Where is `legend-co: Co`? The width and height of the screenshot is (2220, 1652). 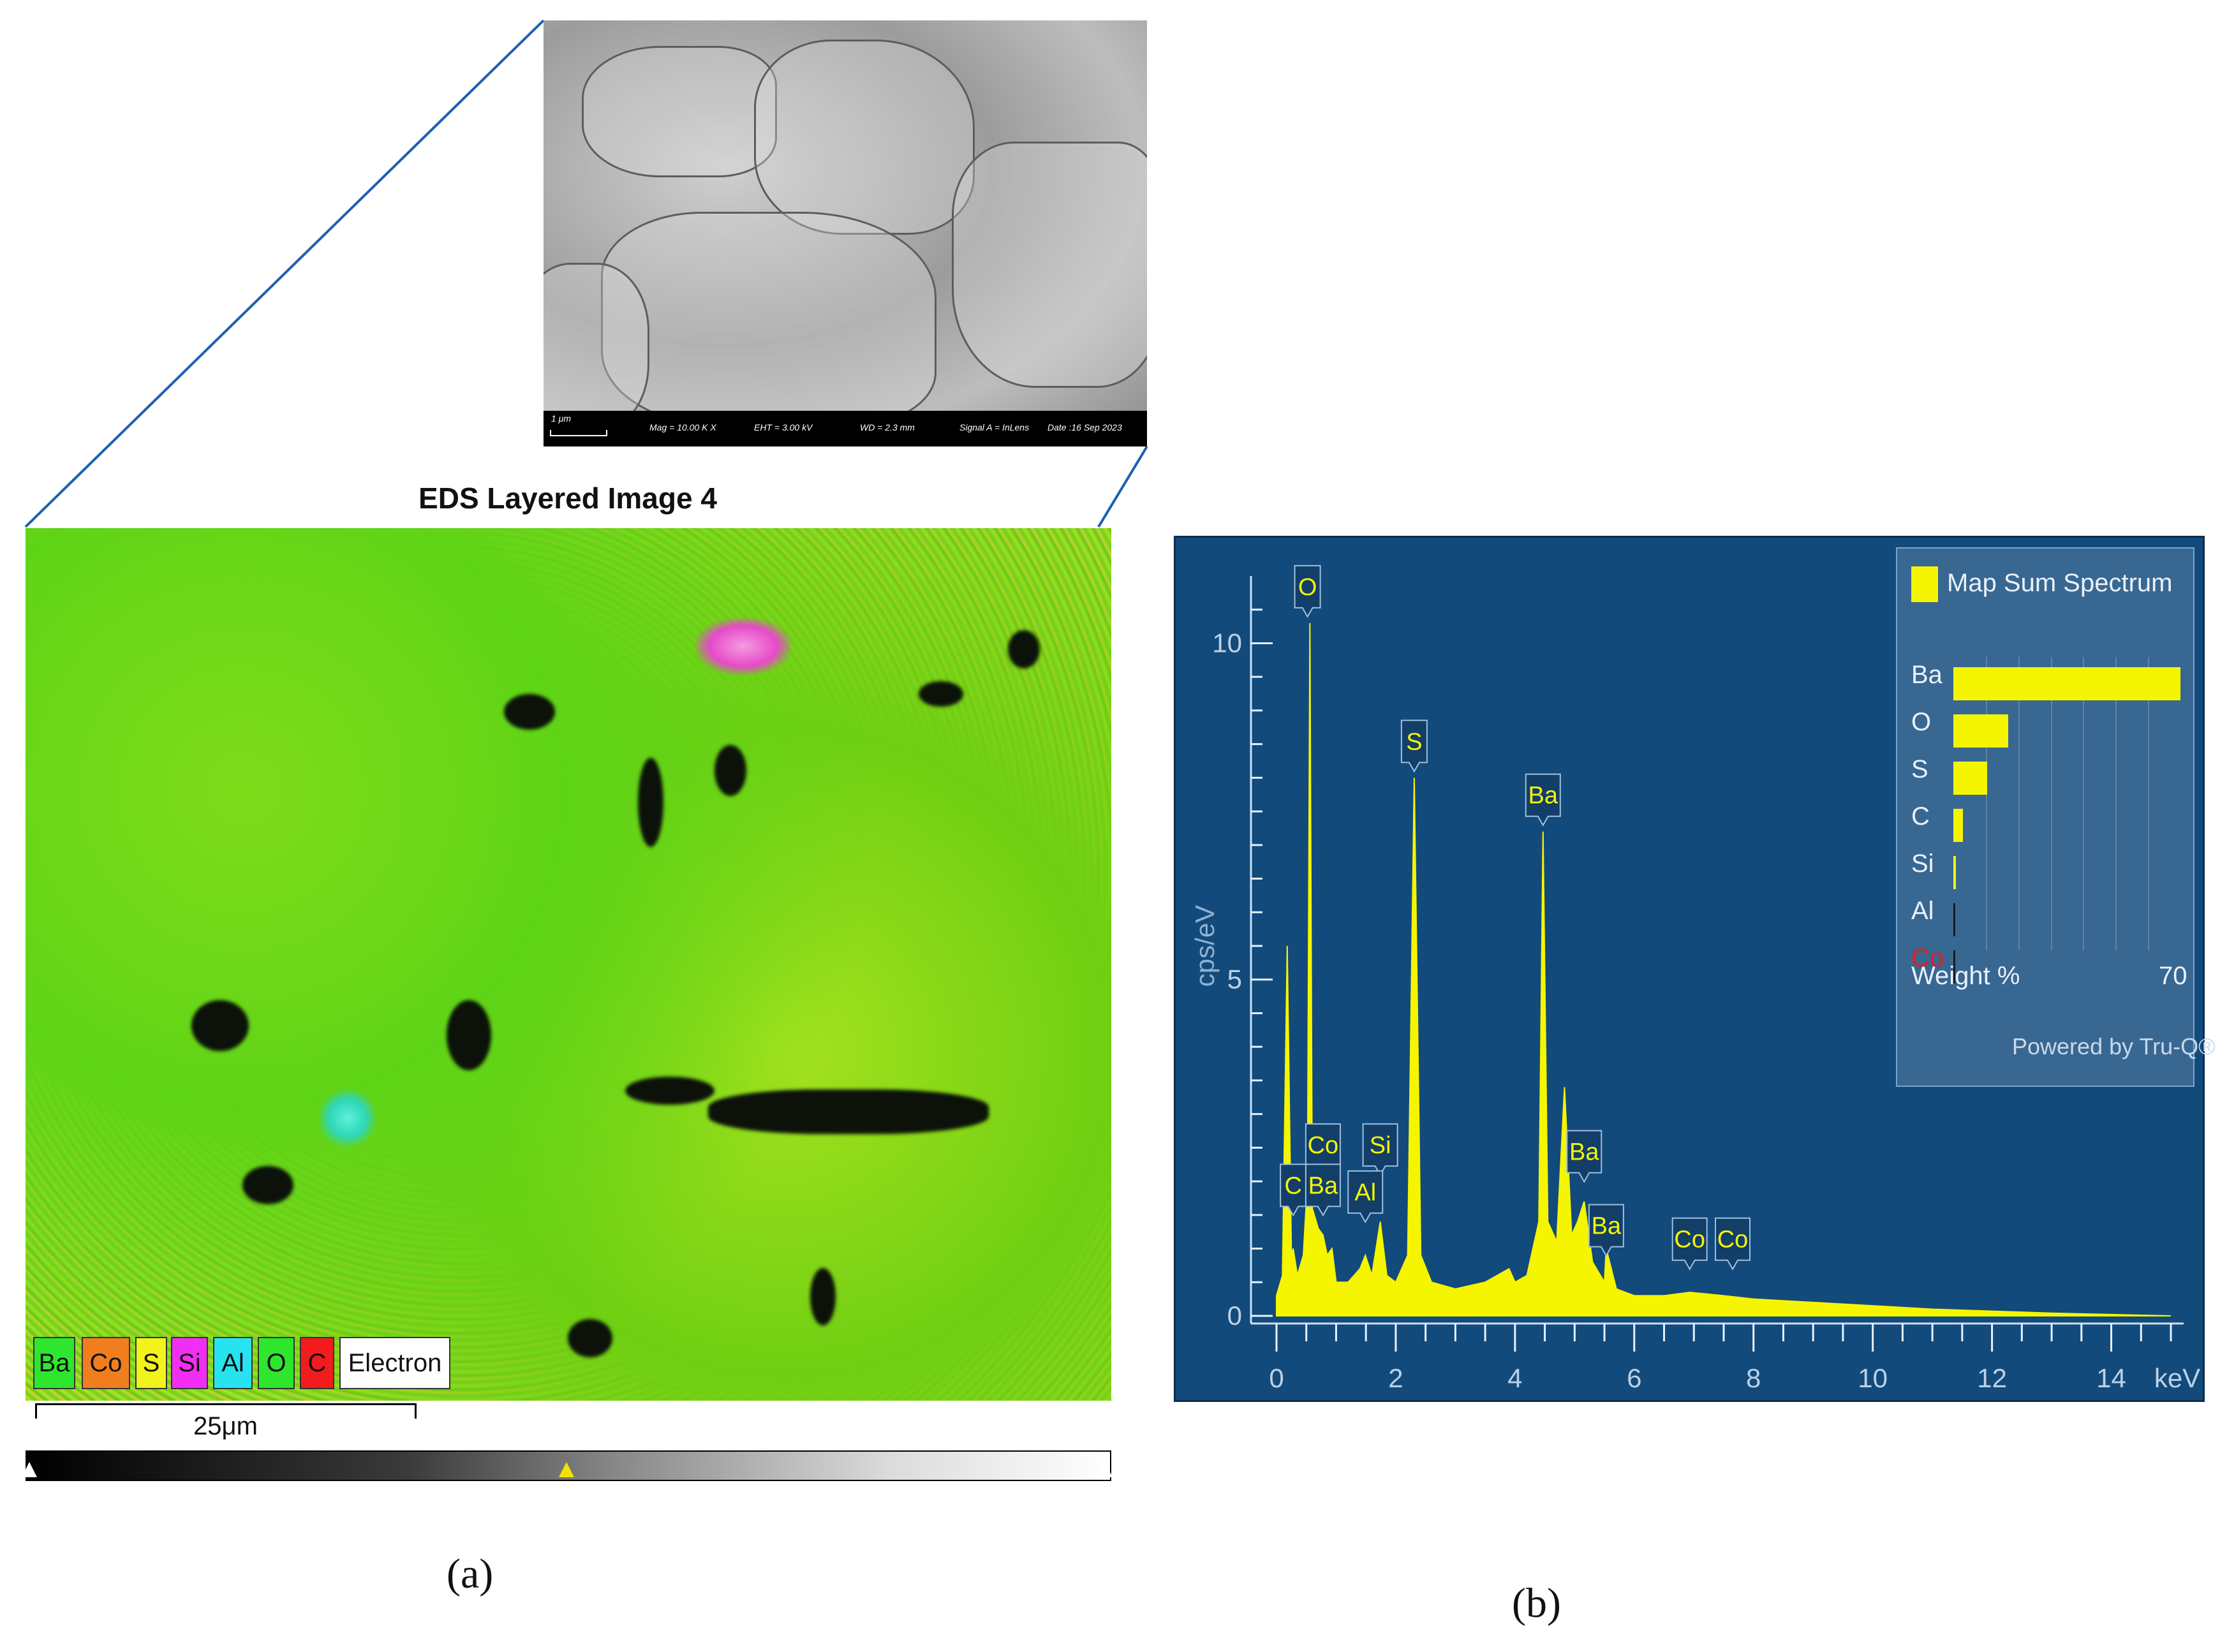 legend-co: Co is located at coordinates (106, 1363).